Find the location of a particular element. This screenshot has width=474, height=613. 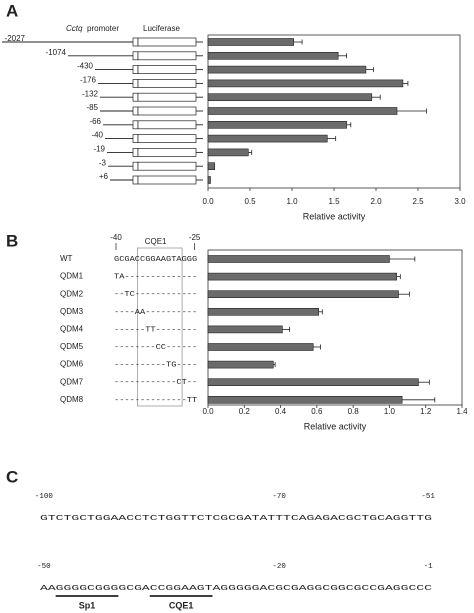

construct-label: -1074 is located at coordinates (56, 52).